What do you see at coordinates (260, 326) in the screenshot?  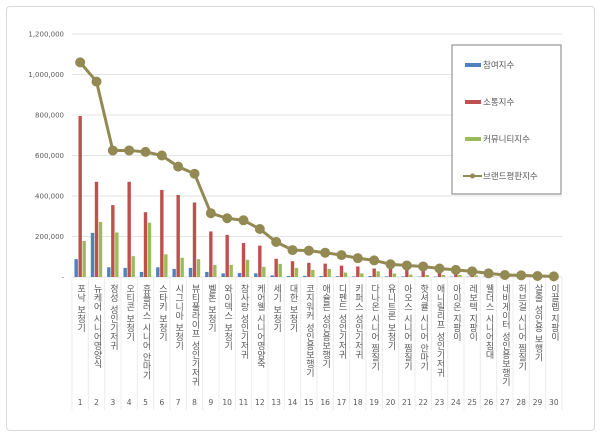 I see `category-label: 케어웰 시니어영양죽` at bounding box center [260, 326].